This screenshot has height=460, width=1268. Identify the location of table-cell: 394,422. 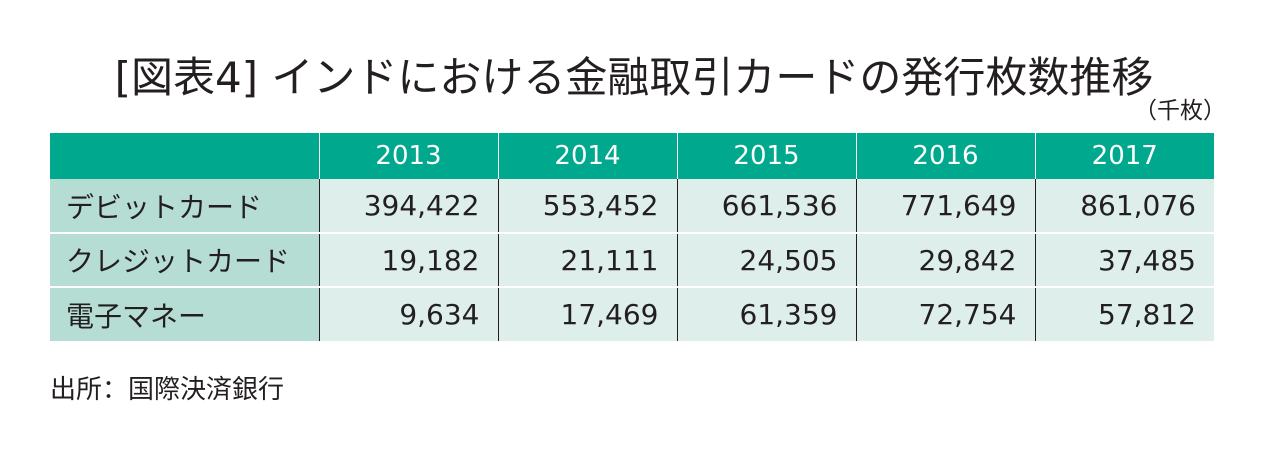
(408, 206).